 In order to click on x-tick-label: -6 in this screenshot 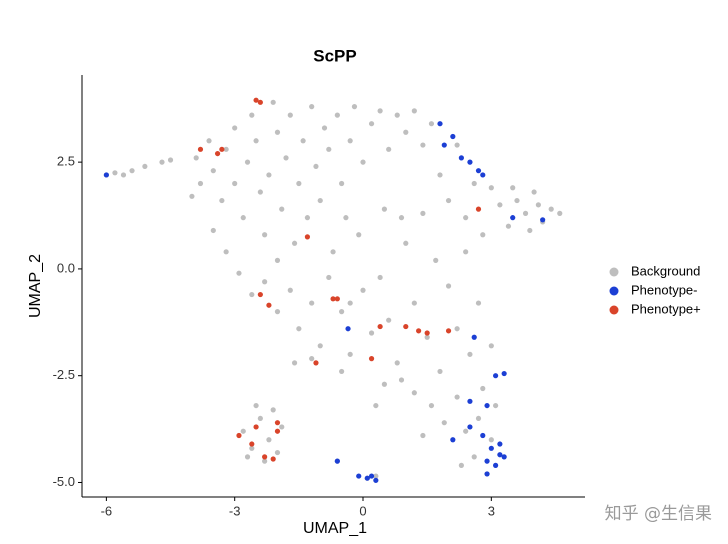, I will do `click(107, 510)`.